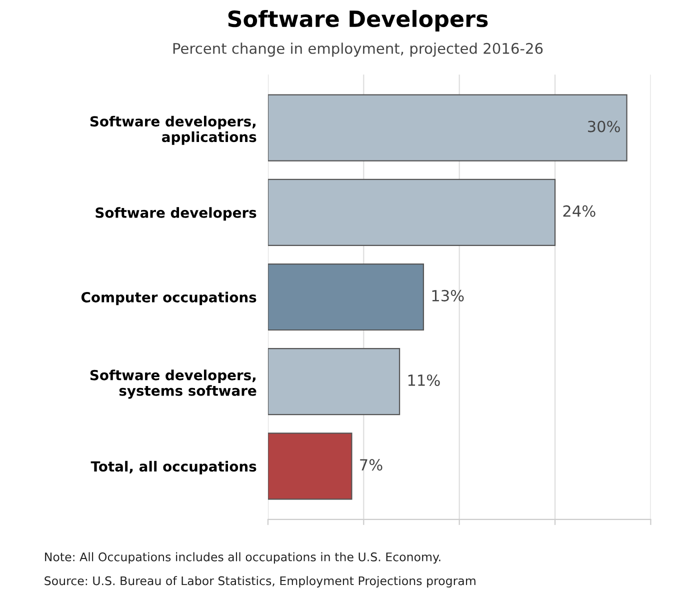  Describe the element at coordinates (176, 214) in the screenshot. I see `y-tick-label: Software developers` at that location.